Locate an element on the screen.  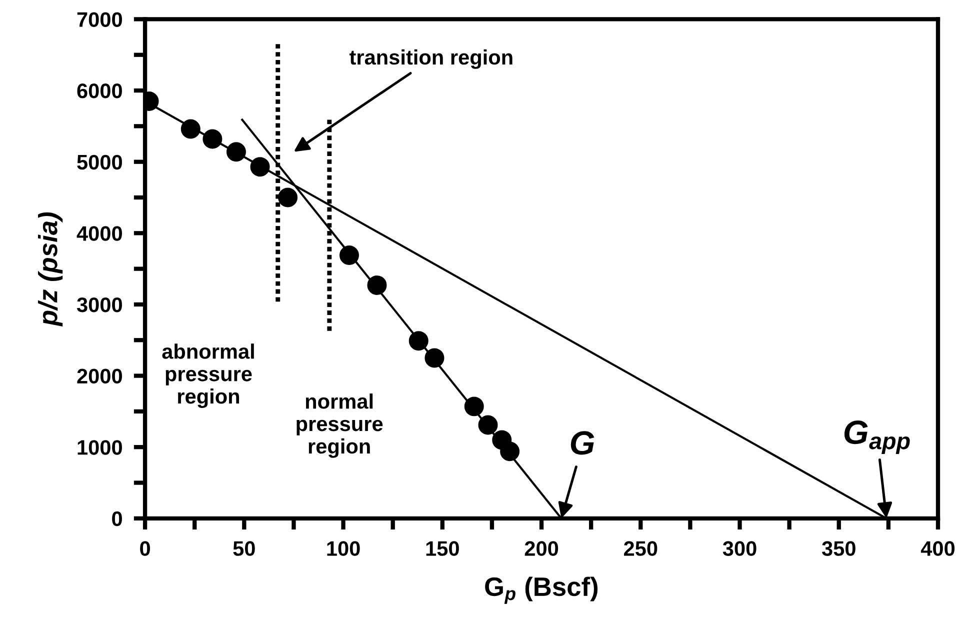
x-tick-label: 350 is located at coordinates (839, 548).